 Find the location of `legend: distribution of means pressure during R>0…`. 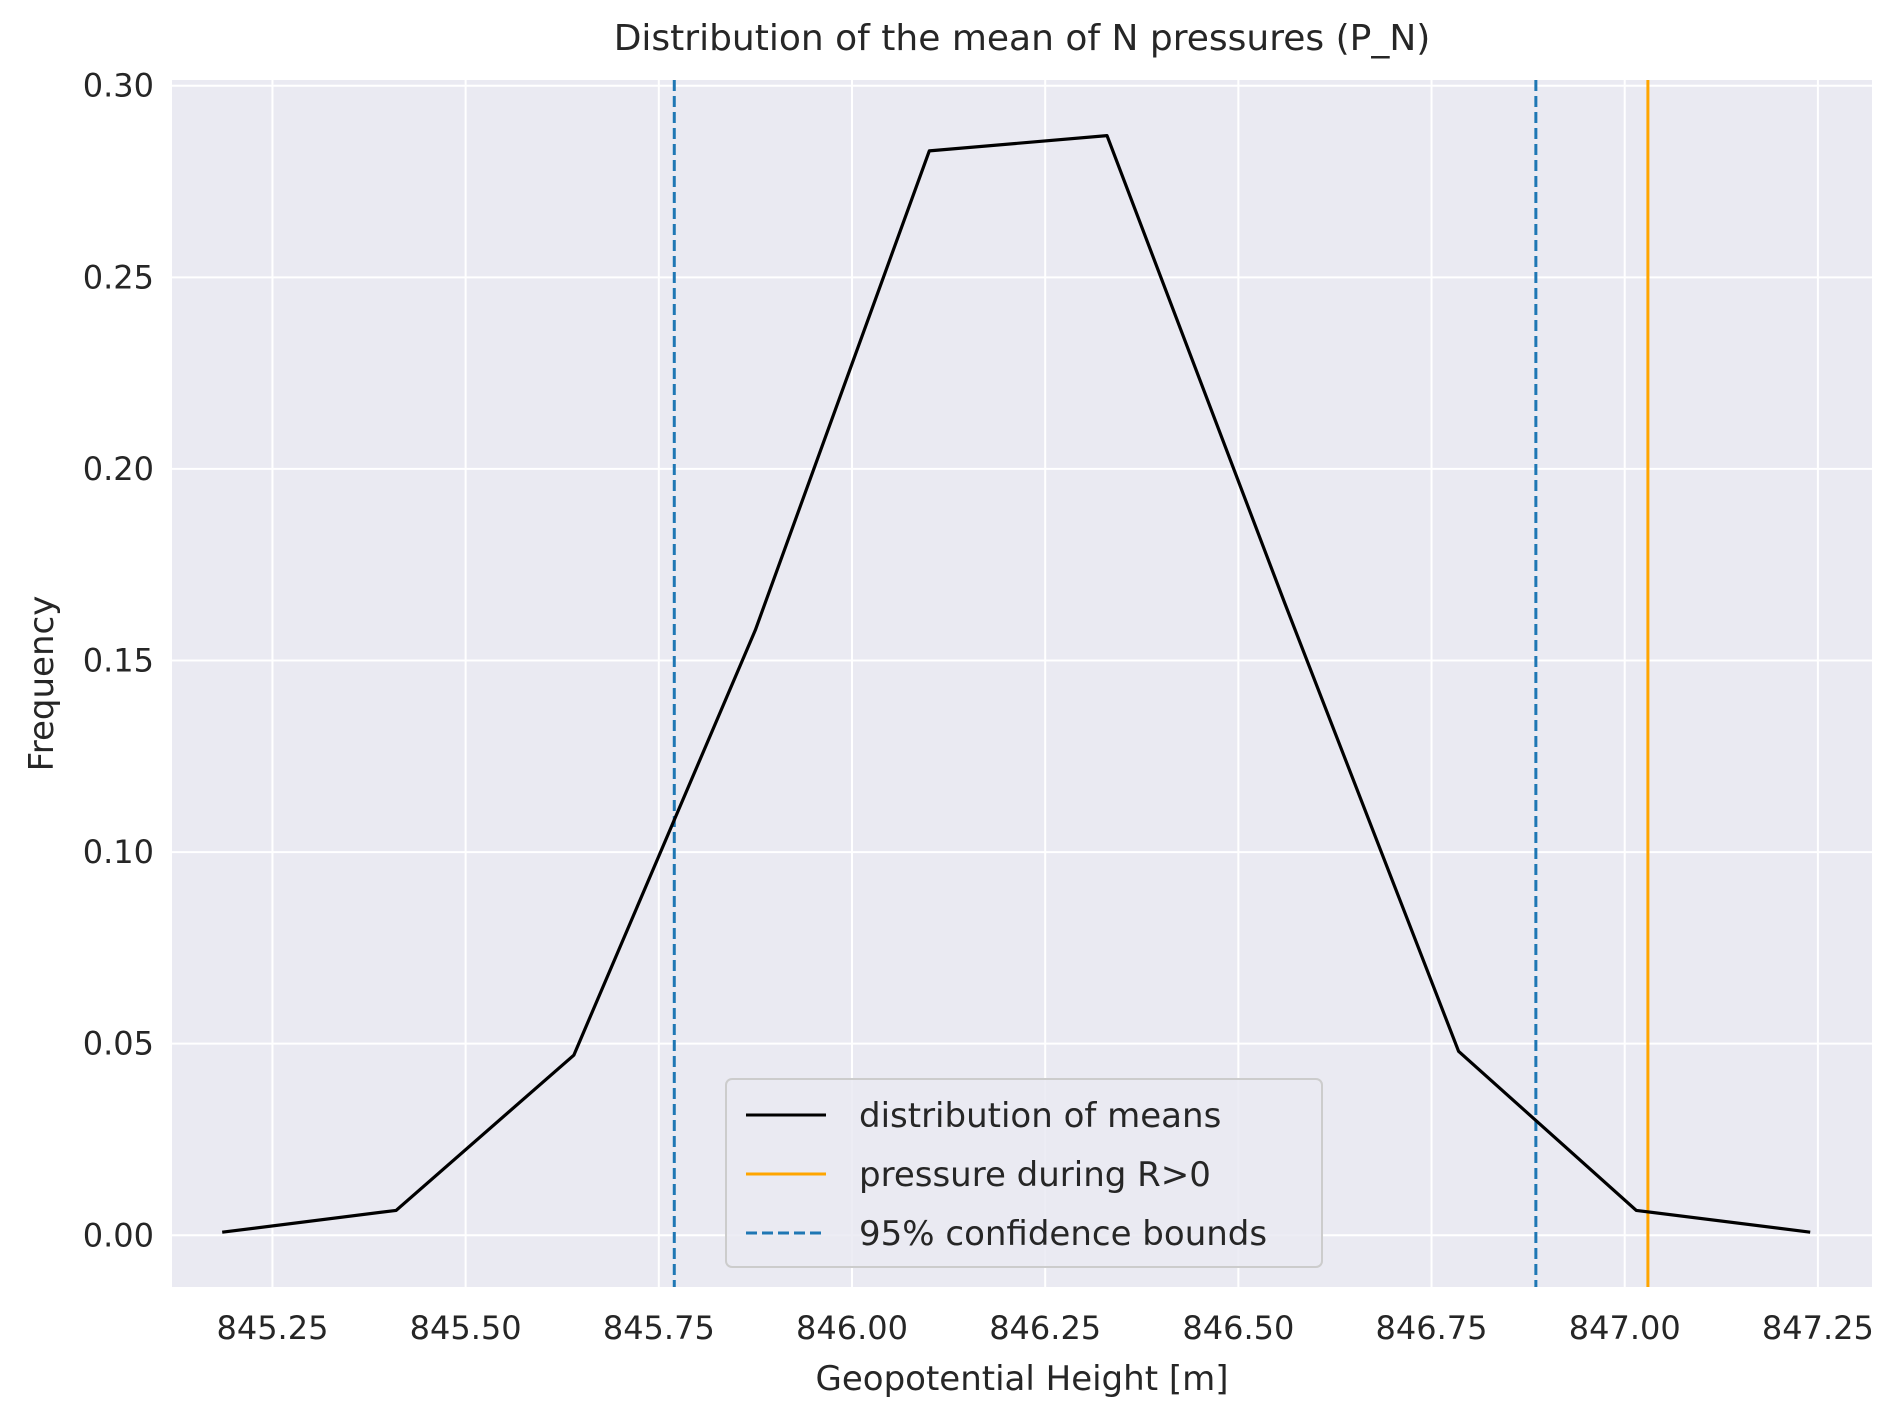

legend: distribution of means pressure during R>0… is located at coordinates (1024, 1173).